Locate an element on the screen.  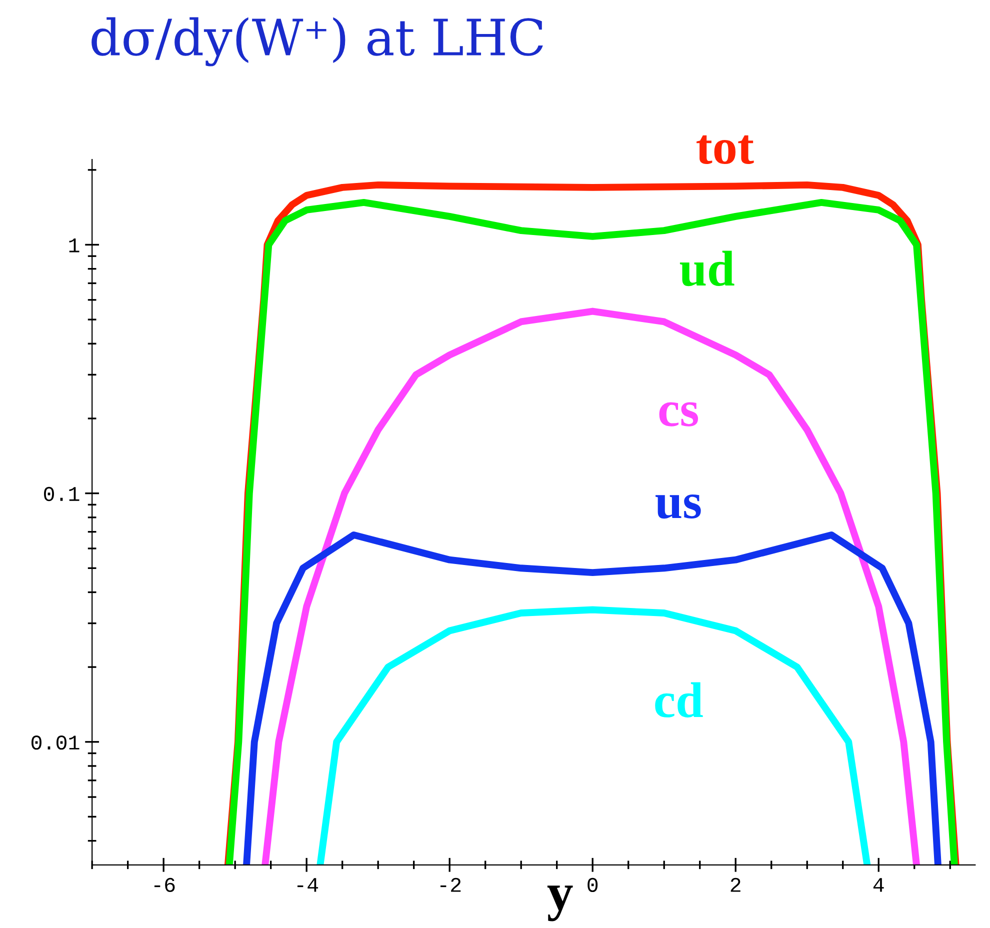
x-tick-label: 2 is located at coordinates (735, 885).